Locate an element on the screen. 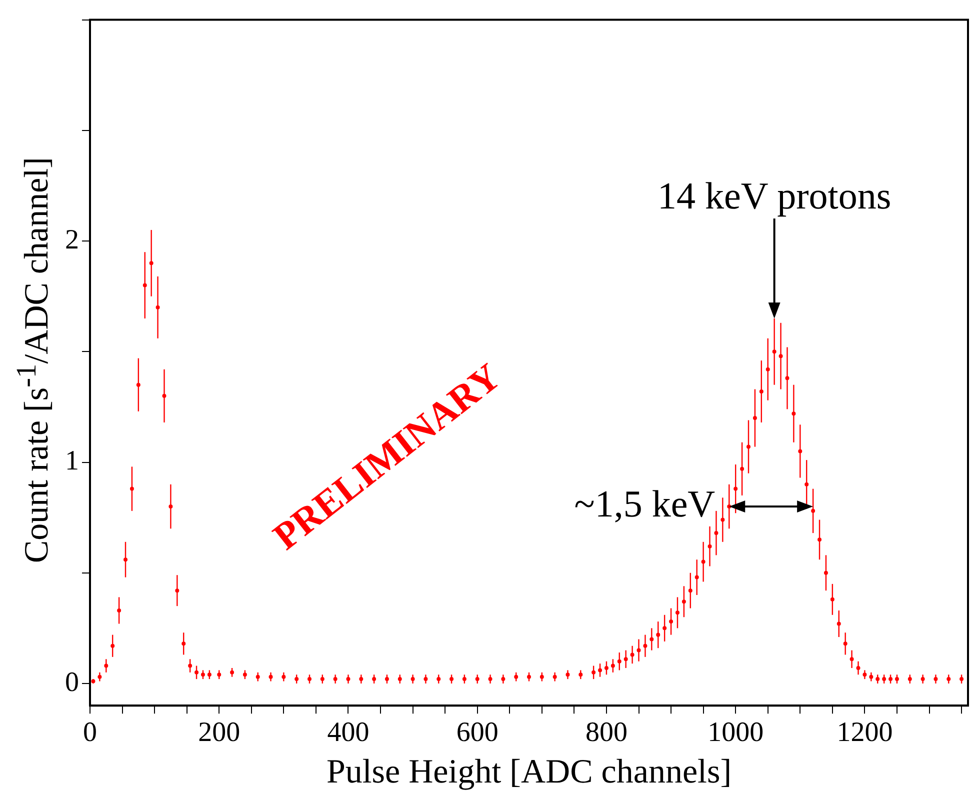  x-tick-label: 600 is located at coordinates (477, 732).